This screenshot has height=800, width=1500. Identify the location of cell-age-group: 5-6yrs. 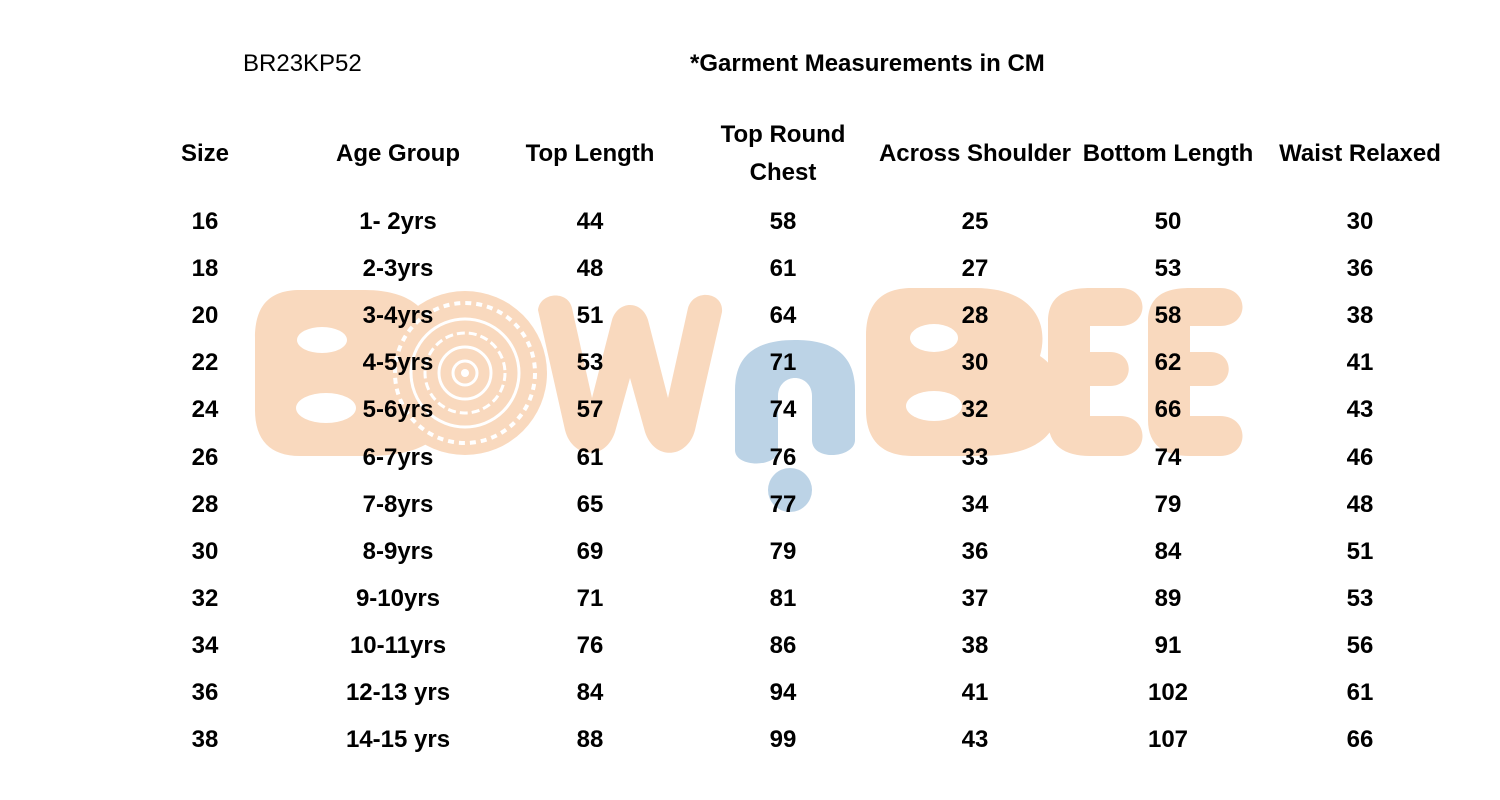
(398, 409).